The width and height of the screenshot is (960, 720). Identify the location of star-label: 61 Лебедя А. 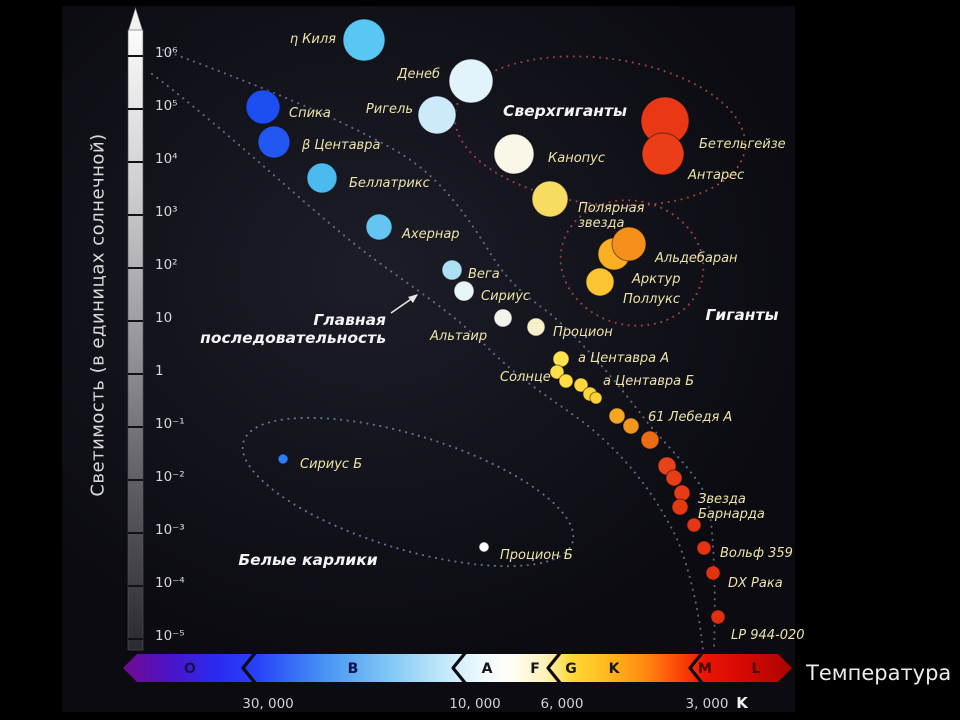
(690, 417).